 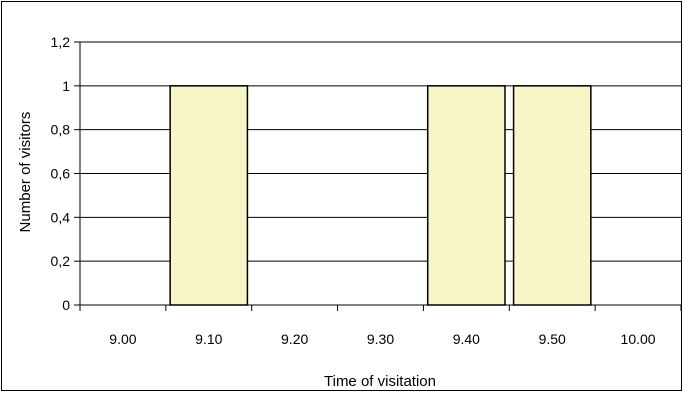 What do you see at coordinates (466, 339) in the screenshot?
I see `x-tick-label: 9.40` at bounding box center [466, 339].